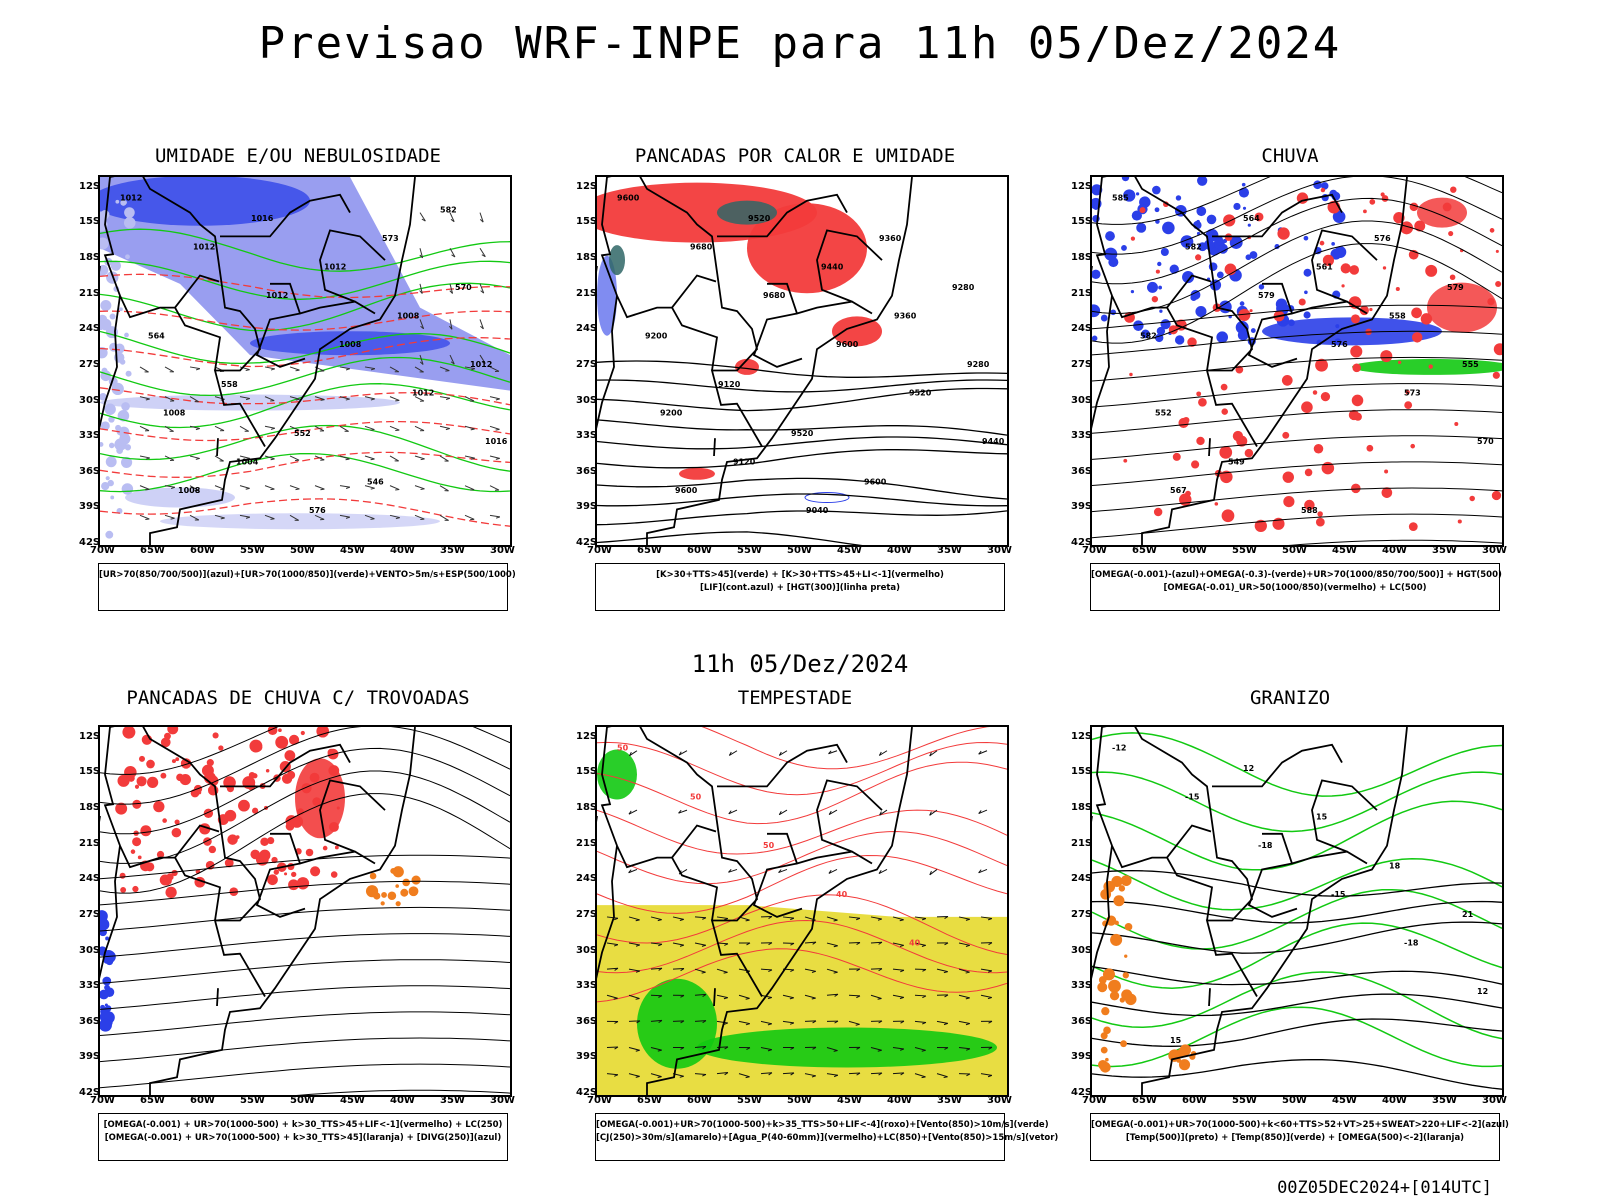 Image resolution: width=1600 pixels, height=1200 pixels. What do you see at coordinates (769, 845) in the screenshot?
I see `contour-label: 50` at bounding box center [769, 845].